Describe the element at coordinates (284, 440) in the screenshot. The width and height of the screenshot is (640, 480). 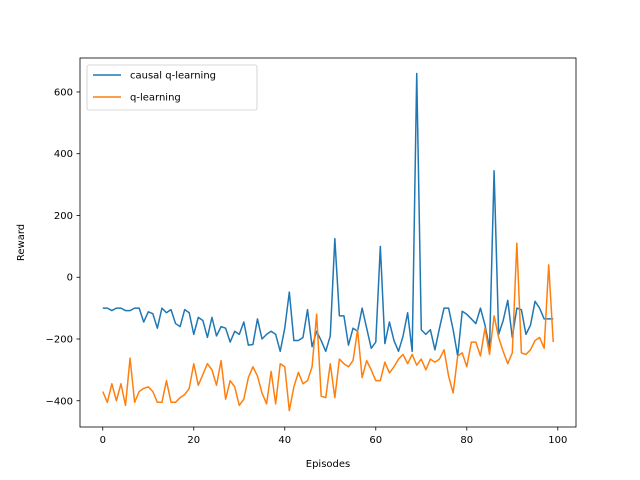
I see `x-tick-label: 40` at that location.